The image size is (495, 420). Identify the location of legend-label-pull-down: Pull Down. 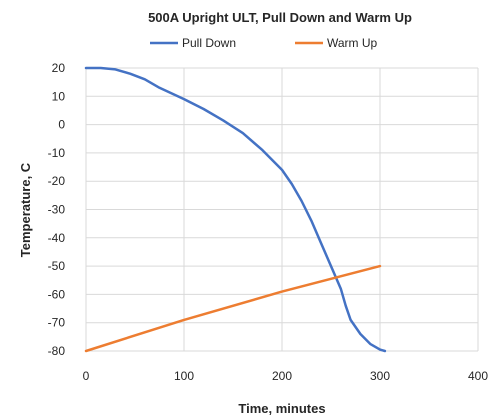
(209, 43).